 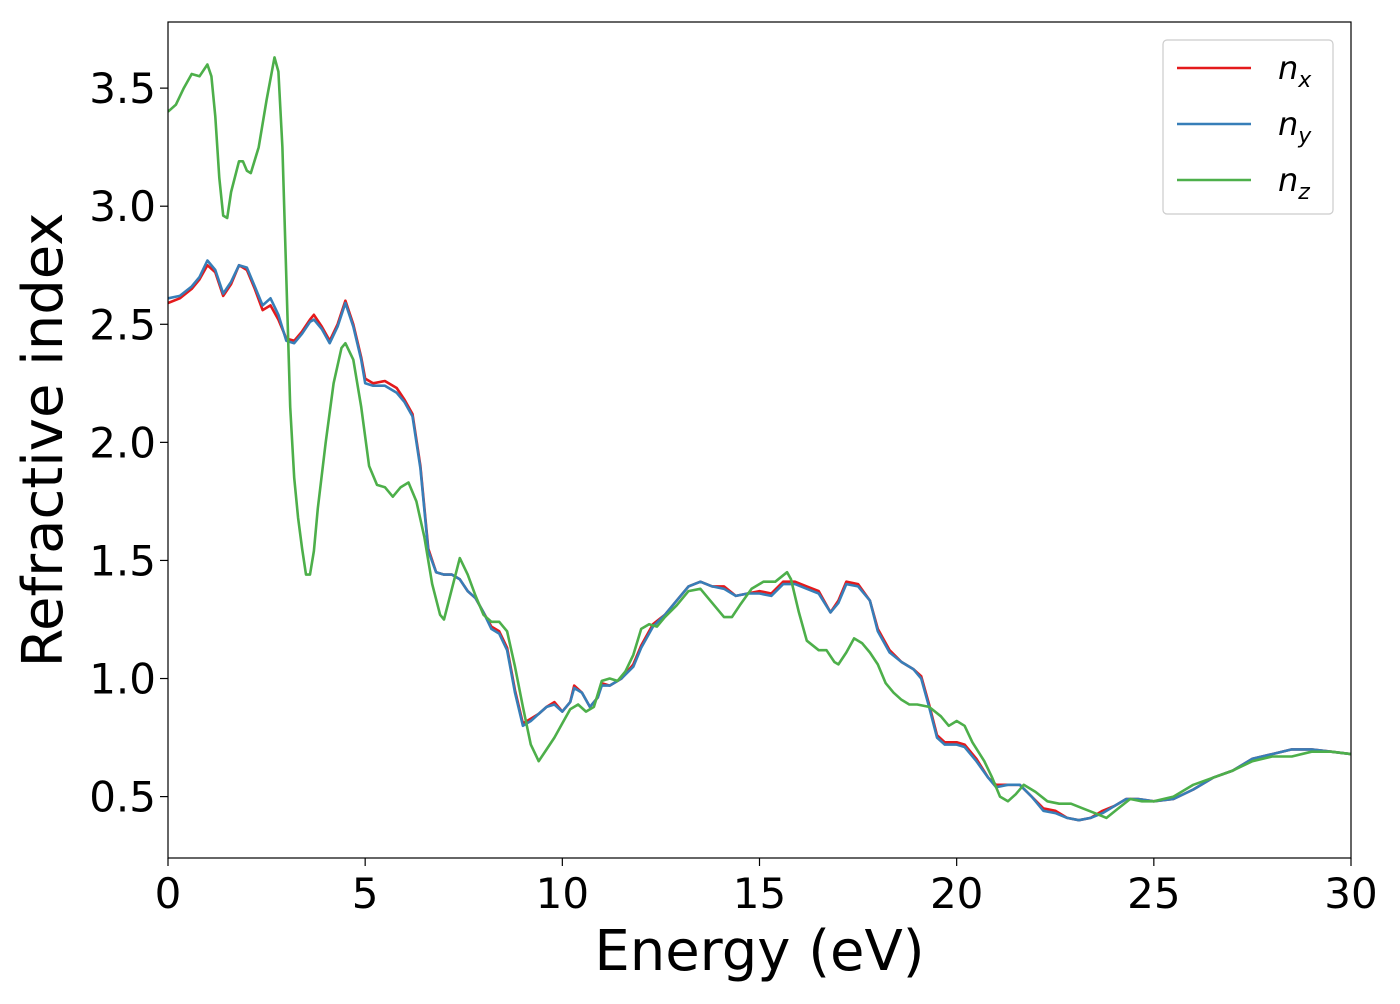 What do you see at coordinates (122, 442) in the screenshot?
I see `y-tick-label: 2.0` at bounding box center [122, 442].